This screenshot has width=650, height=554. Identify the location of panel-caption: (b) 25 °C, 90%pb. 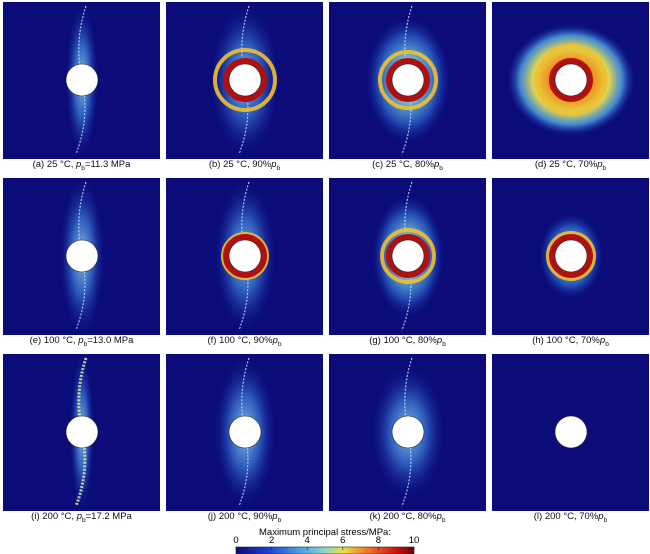
(244, 165).